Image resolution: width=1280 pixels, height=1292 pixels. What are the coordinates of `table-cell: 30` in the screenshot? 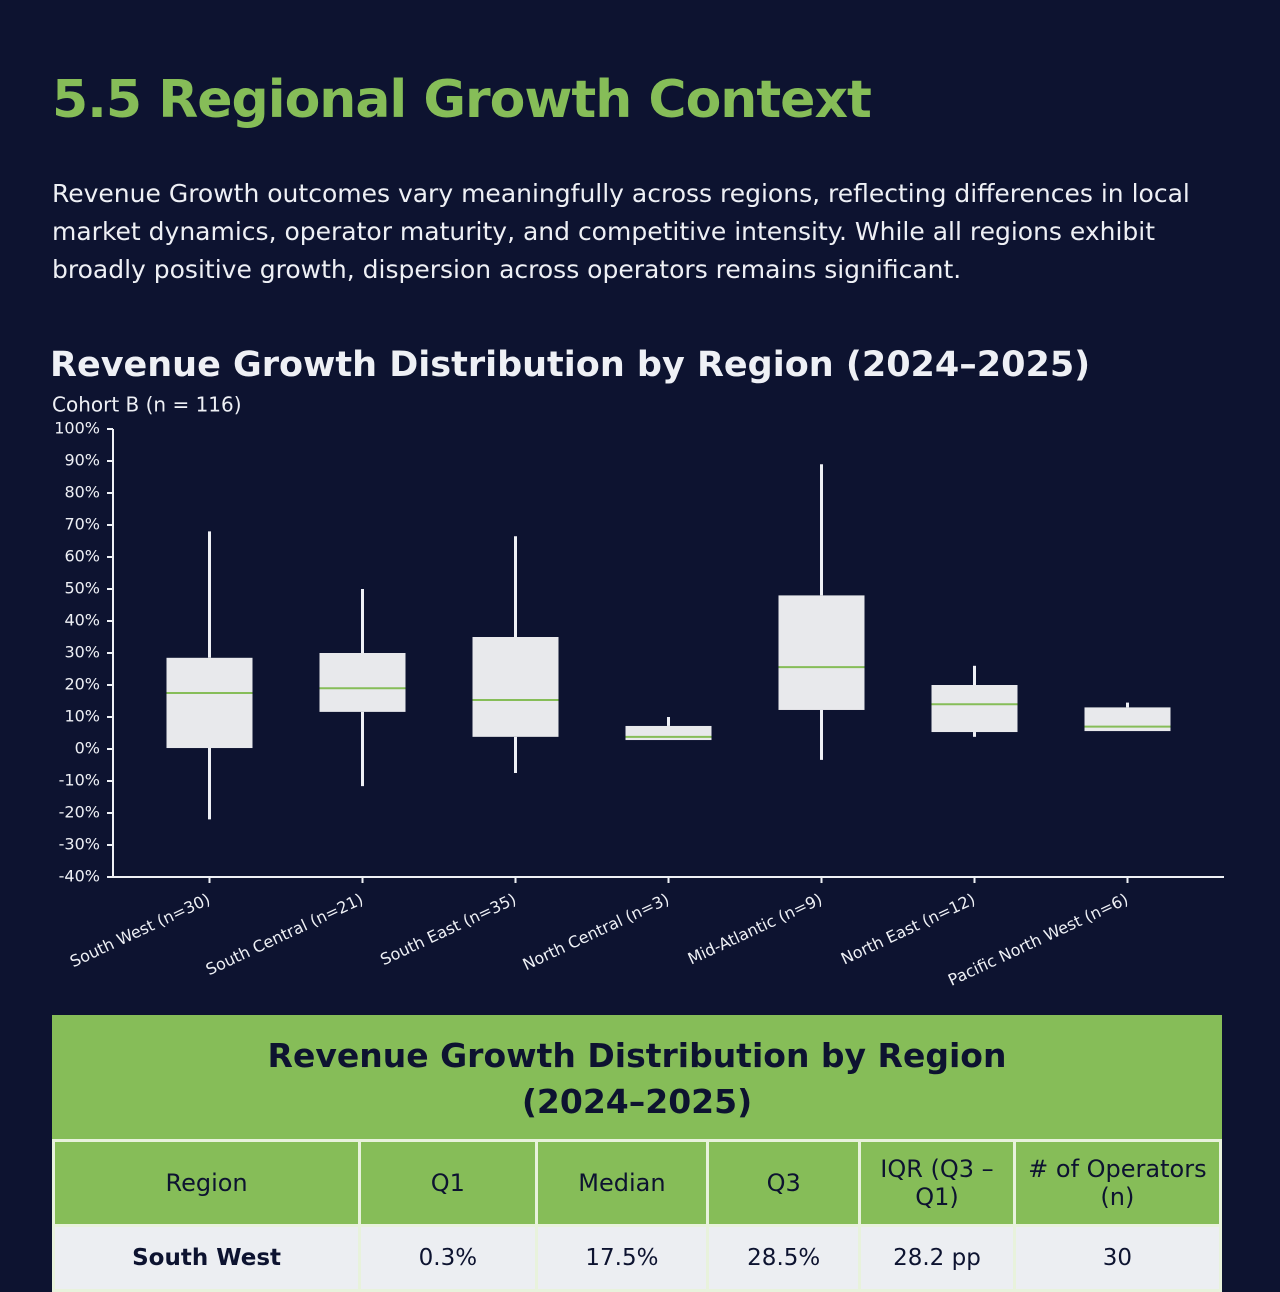 It's located at (1117, 1258).